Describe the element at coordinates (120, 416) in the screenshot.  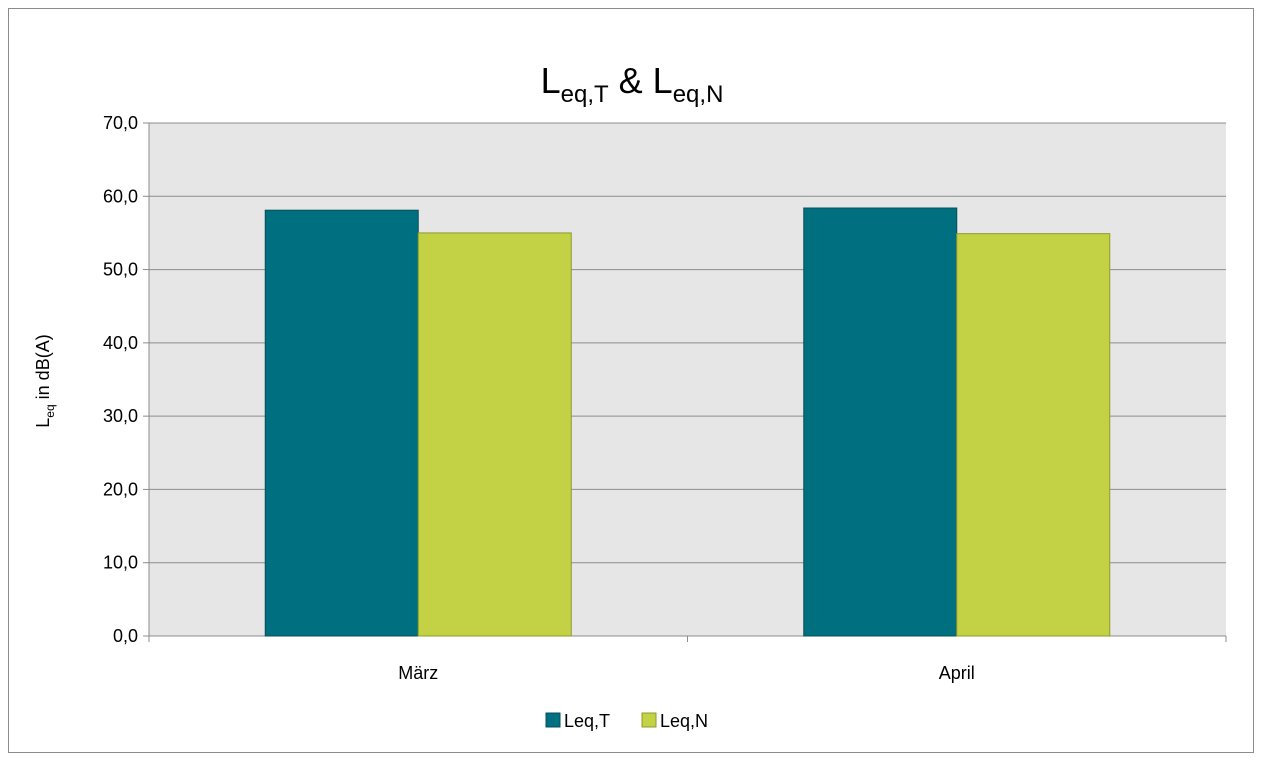
I see `y-tick-label: 30,0` at that location.